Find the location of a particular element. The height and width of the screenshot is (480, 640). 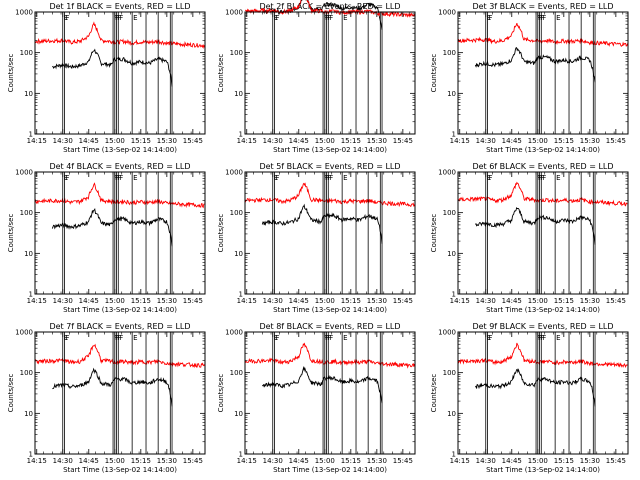

panel-title: Det 4f BLACK = Events, RED = LLD is located at coordinates (119, 166).